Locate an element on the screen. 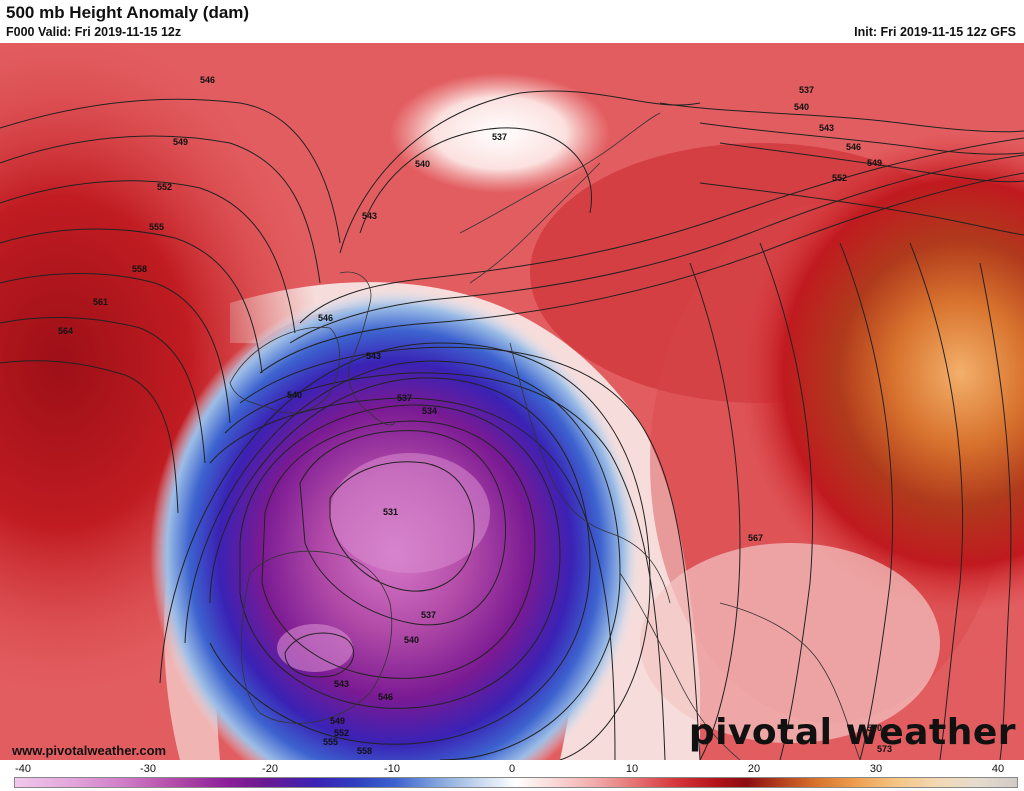 This screenshot has height=791, width=1024. colorbar-tick: 20 is located at coordinates (754, 769).